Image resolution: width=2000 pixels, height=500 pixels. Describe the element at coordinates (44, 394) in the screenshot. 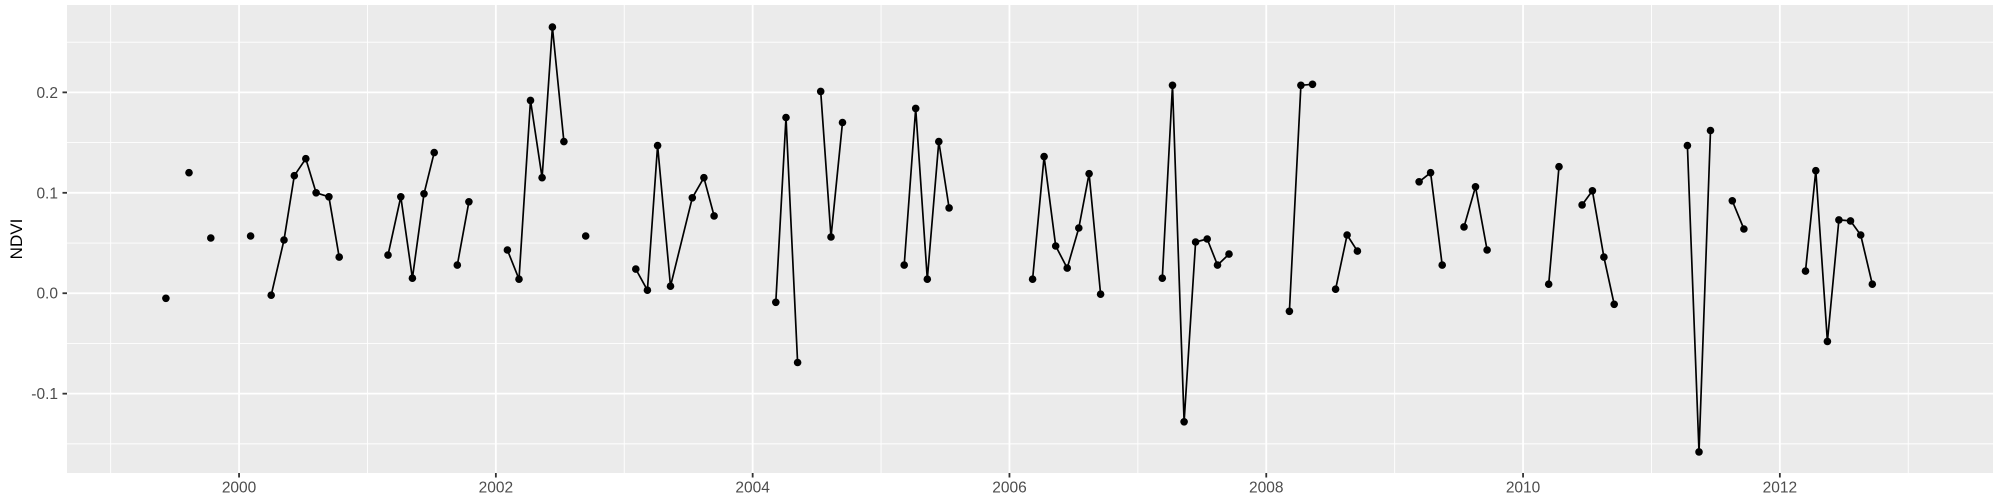

I see `y-tick-label: -0.1` at that location.